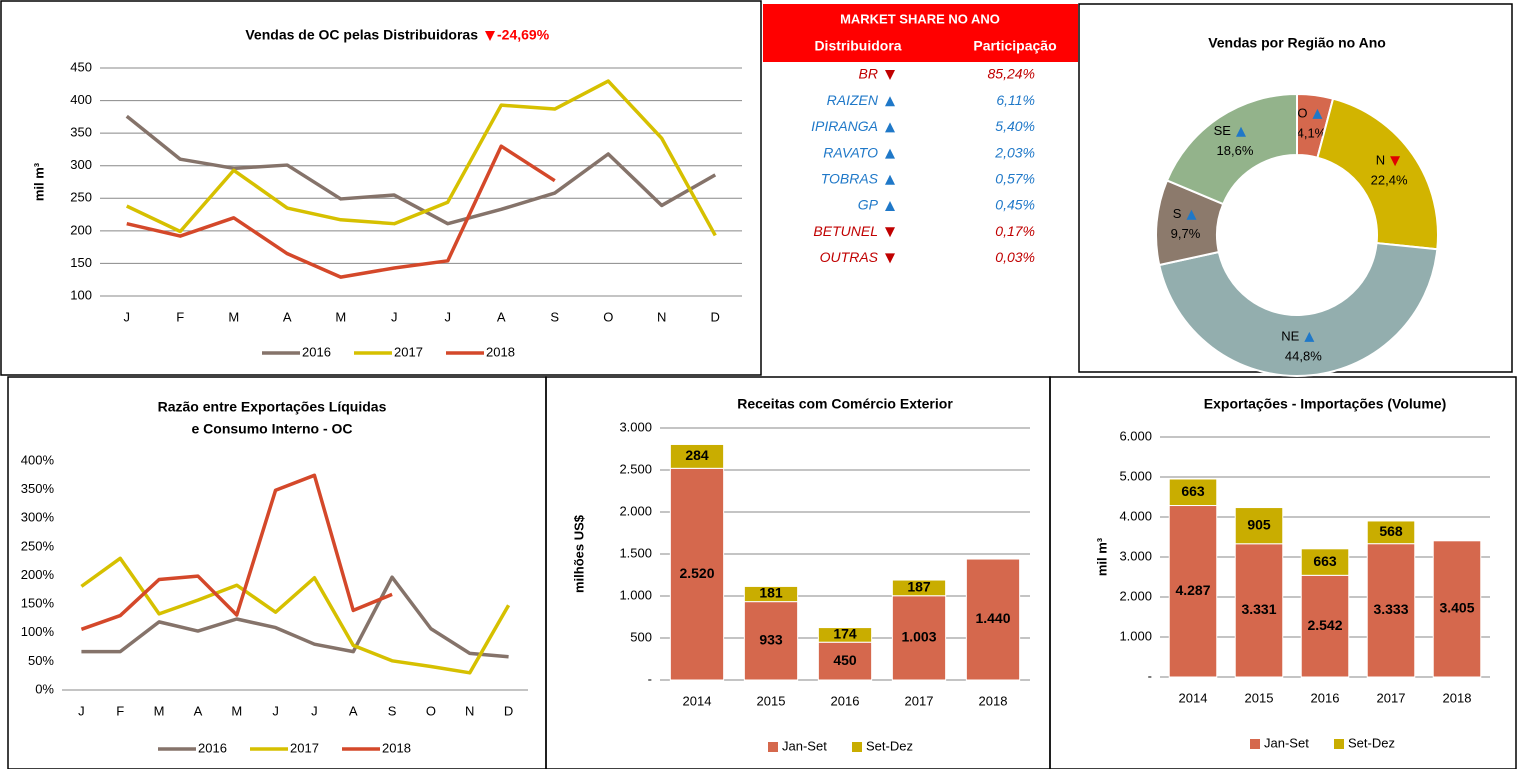 The width and height of the screenshot is (1518, 769). Describe the element at coordinates (38, 488) in the screenshot. I see `y-tick-label: 350%` at that location.